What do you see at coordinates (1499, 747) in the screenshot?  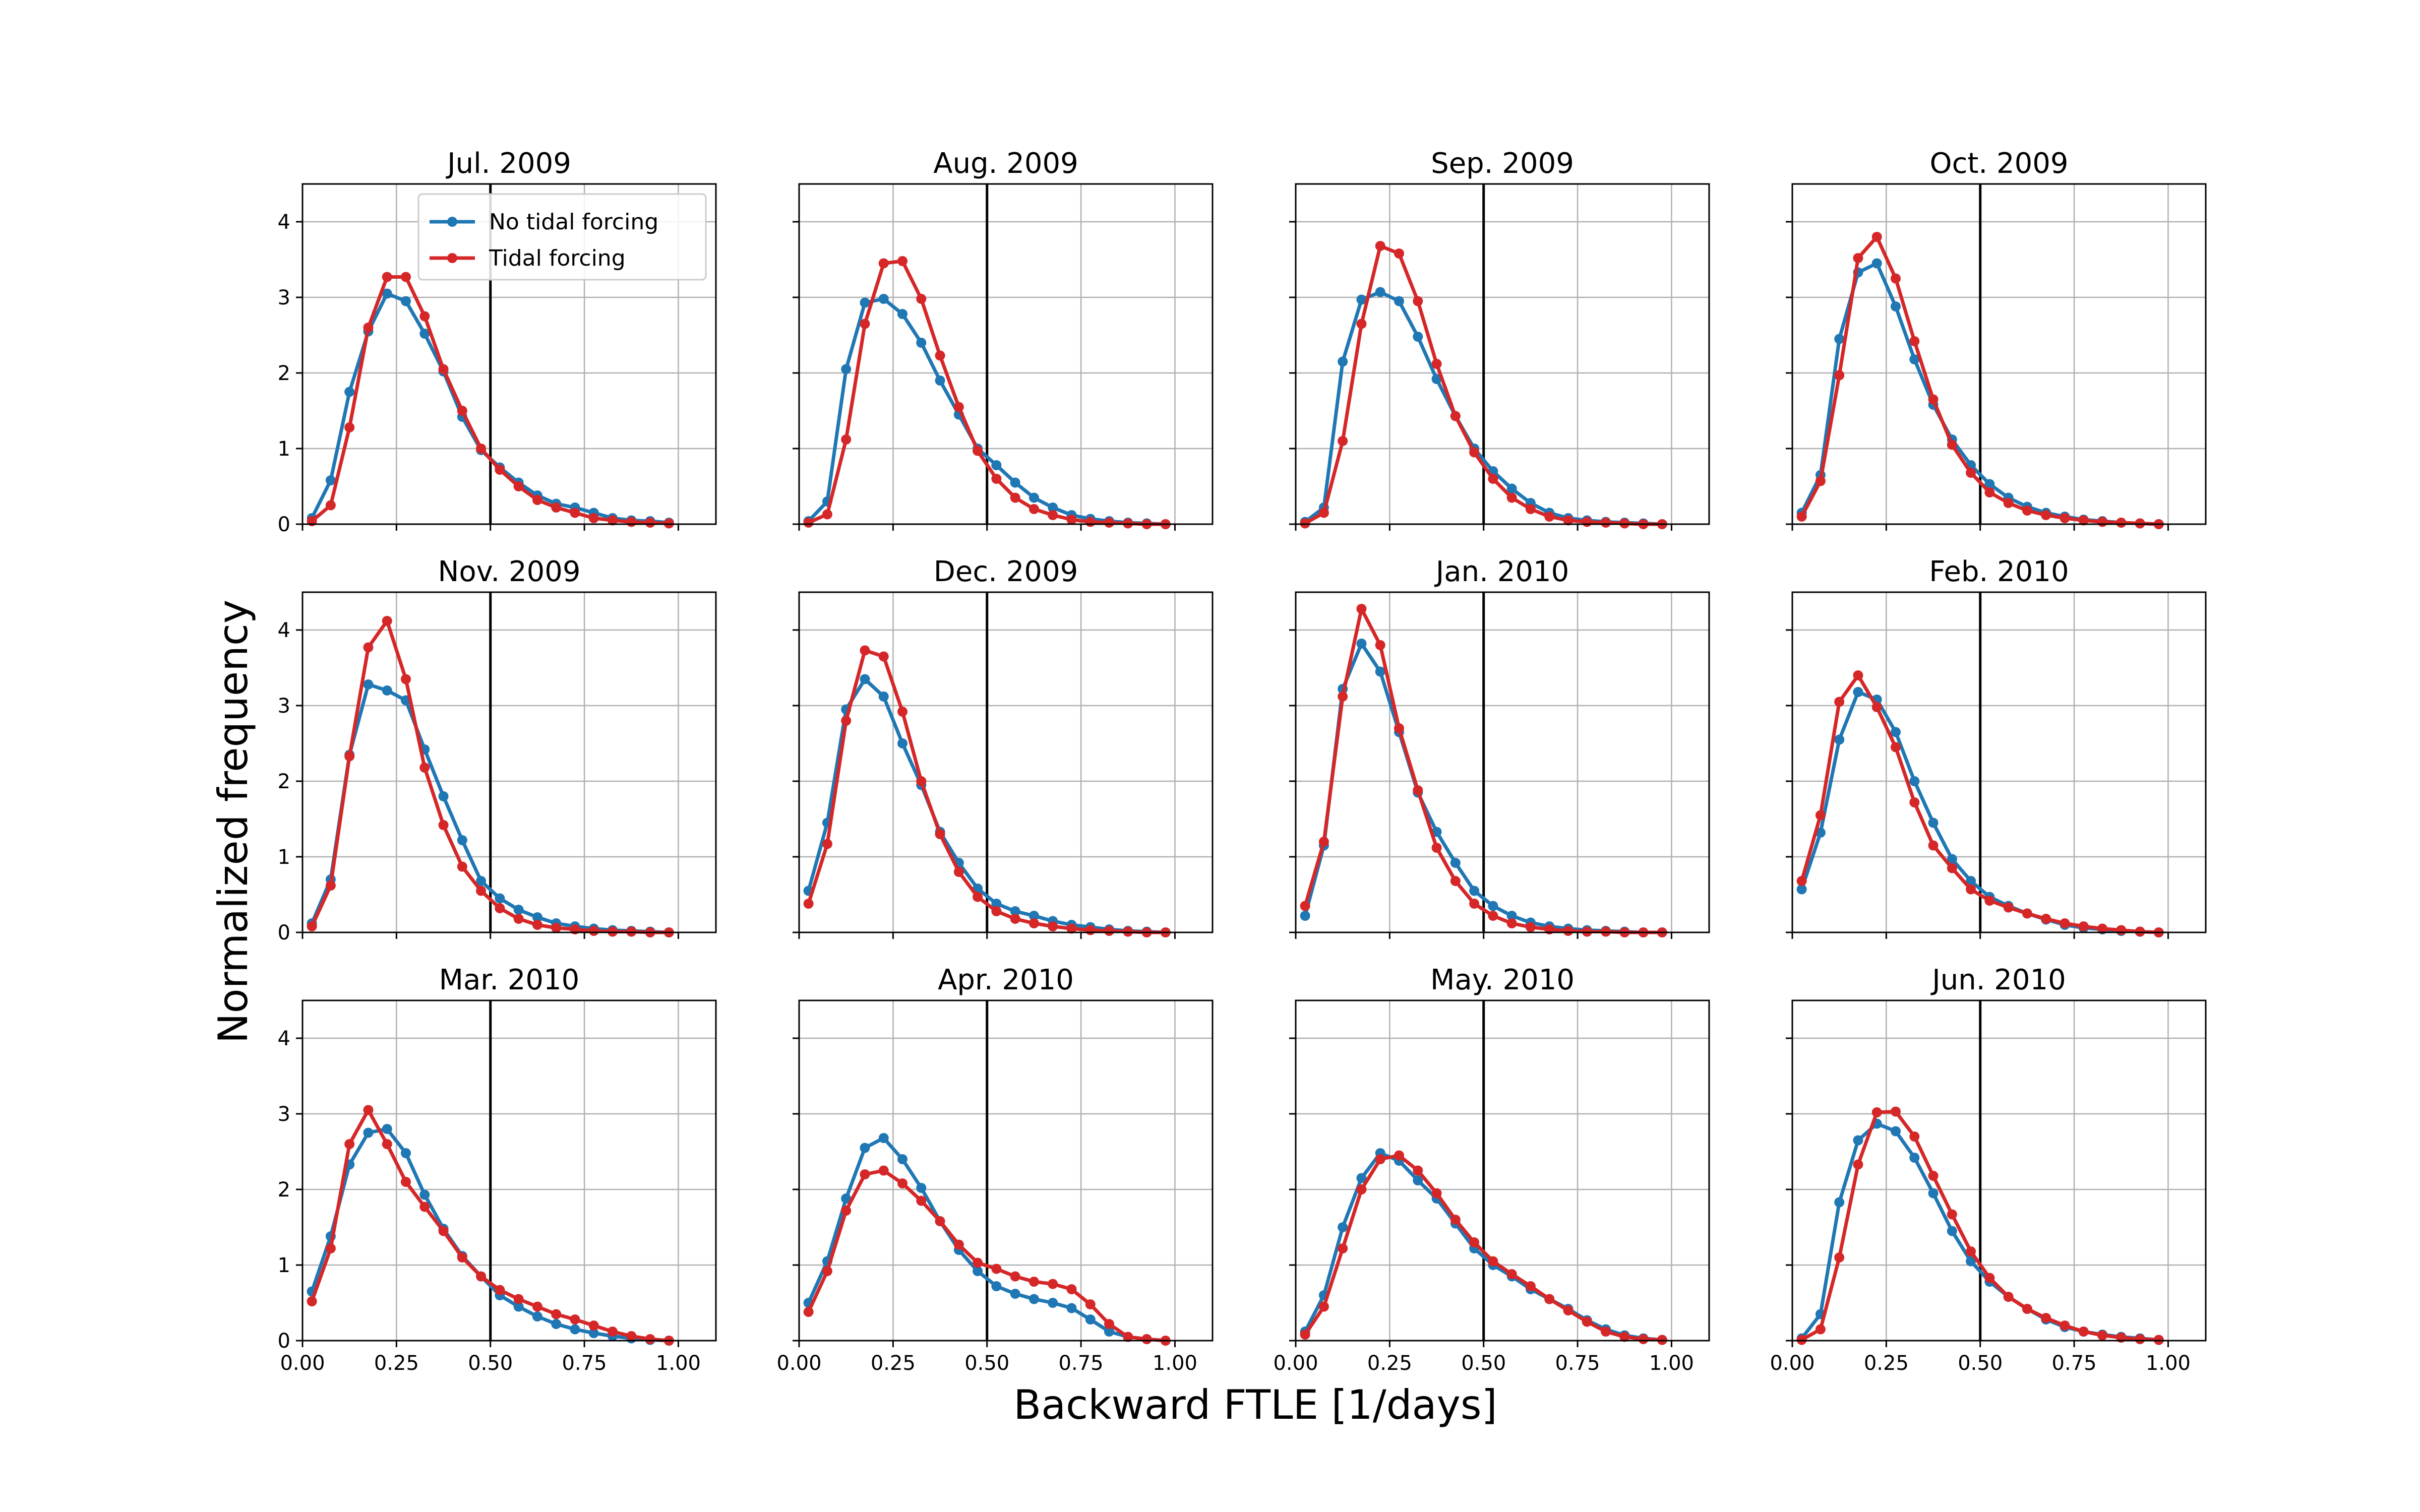 I see `subplot-panel: Jan. 2010` at bounding box center [1499, 747].